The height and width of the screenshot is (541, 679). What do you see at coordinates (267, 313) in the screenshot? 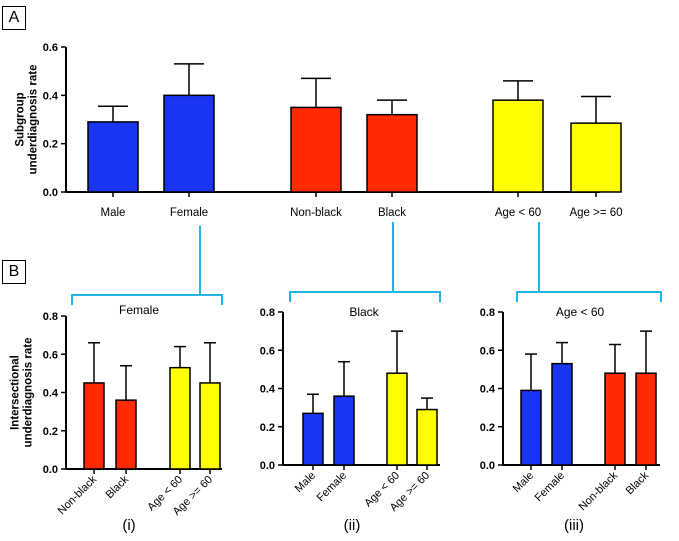
I see `chart-ii-y-tick-label: 0.8` at bounding box center [267, 313].